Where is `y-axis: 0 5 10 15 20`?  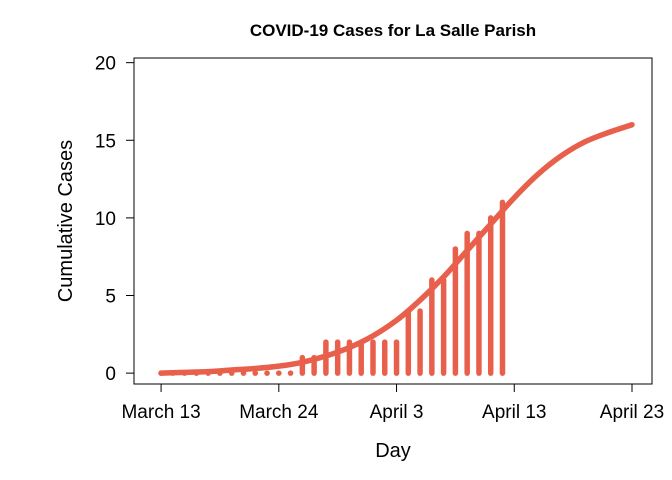
y-axis: 0 5 10 15 20 is located at coordinates (115, 219).